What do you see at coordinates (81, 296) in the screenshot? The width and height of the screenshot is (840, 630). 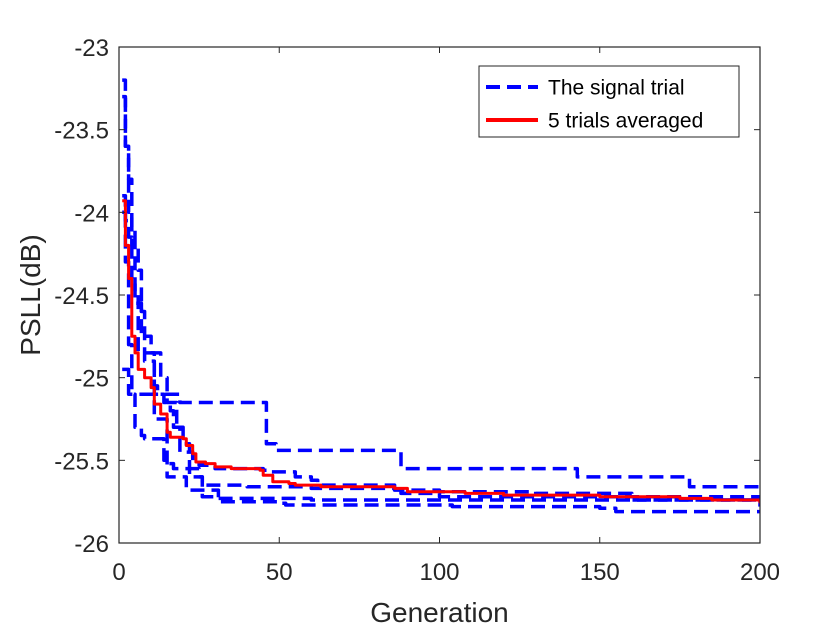 I see `y-tick-label: -24.5` at bounding box center [81, 296].